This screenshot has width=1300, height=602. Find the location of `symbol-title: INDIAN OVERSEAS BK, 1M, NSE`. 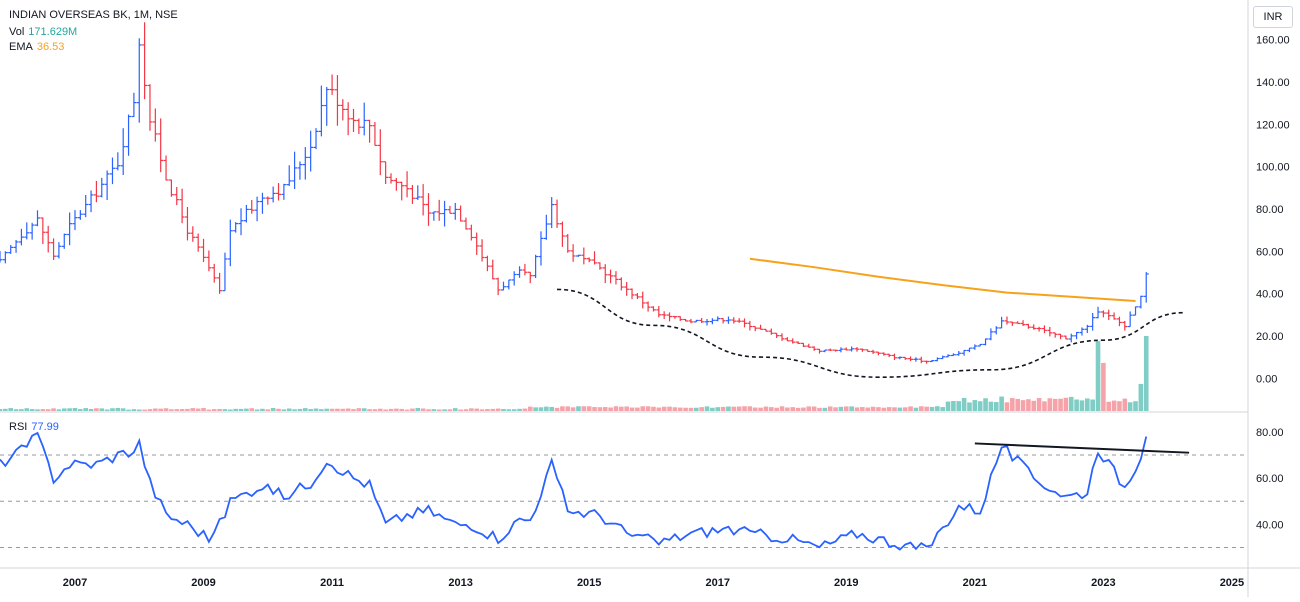

symbol-title: INDIAN OVERSEAS BK, 1M, NSE is located at coordinates (93, 15).